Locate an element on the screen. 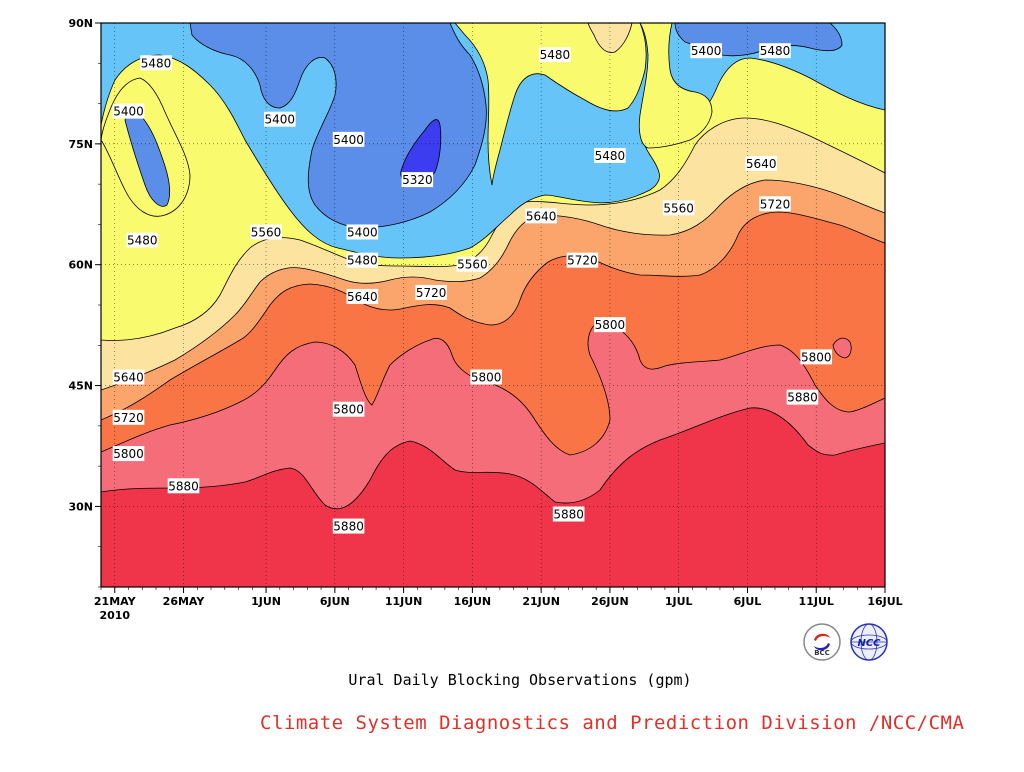  bcc-logo-text: BCC is located at coordinates (822, 653).